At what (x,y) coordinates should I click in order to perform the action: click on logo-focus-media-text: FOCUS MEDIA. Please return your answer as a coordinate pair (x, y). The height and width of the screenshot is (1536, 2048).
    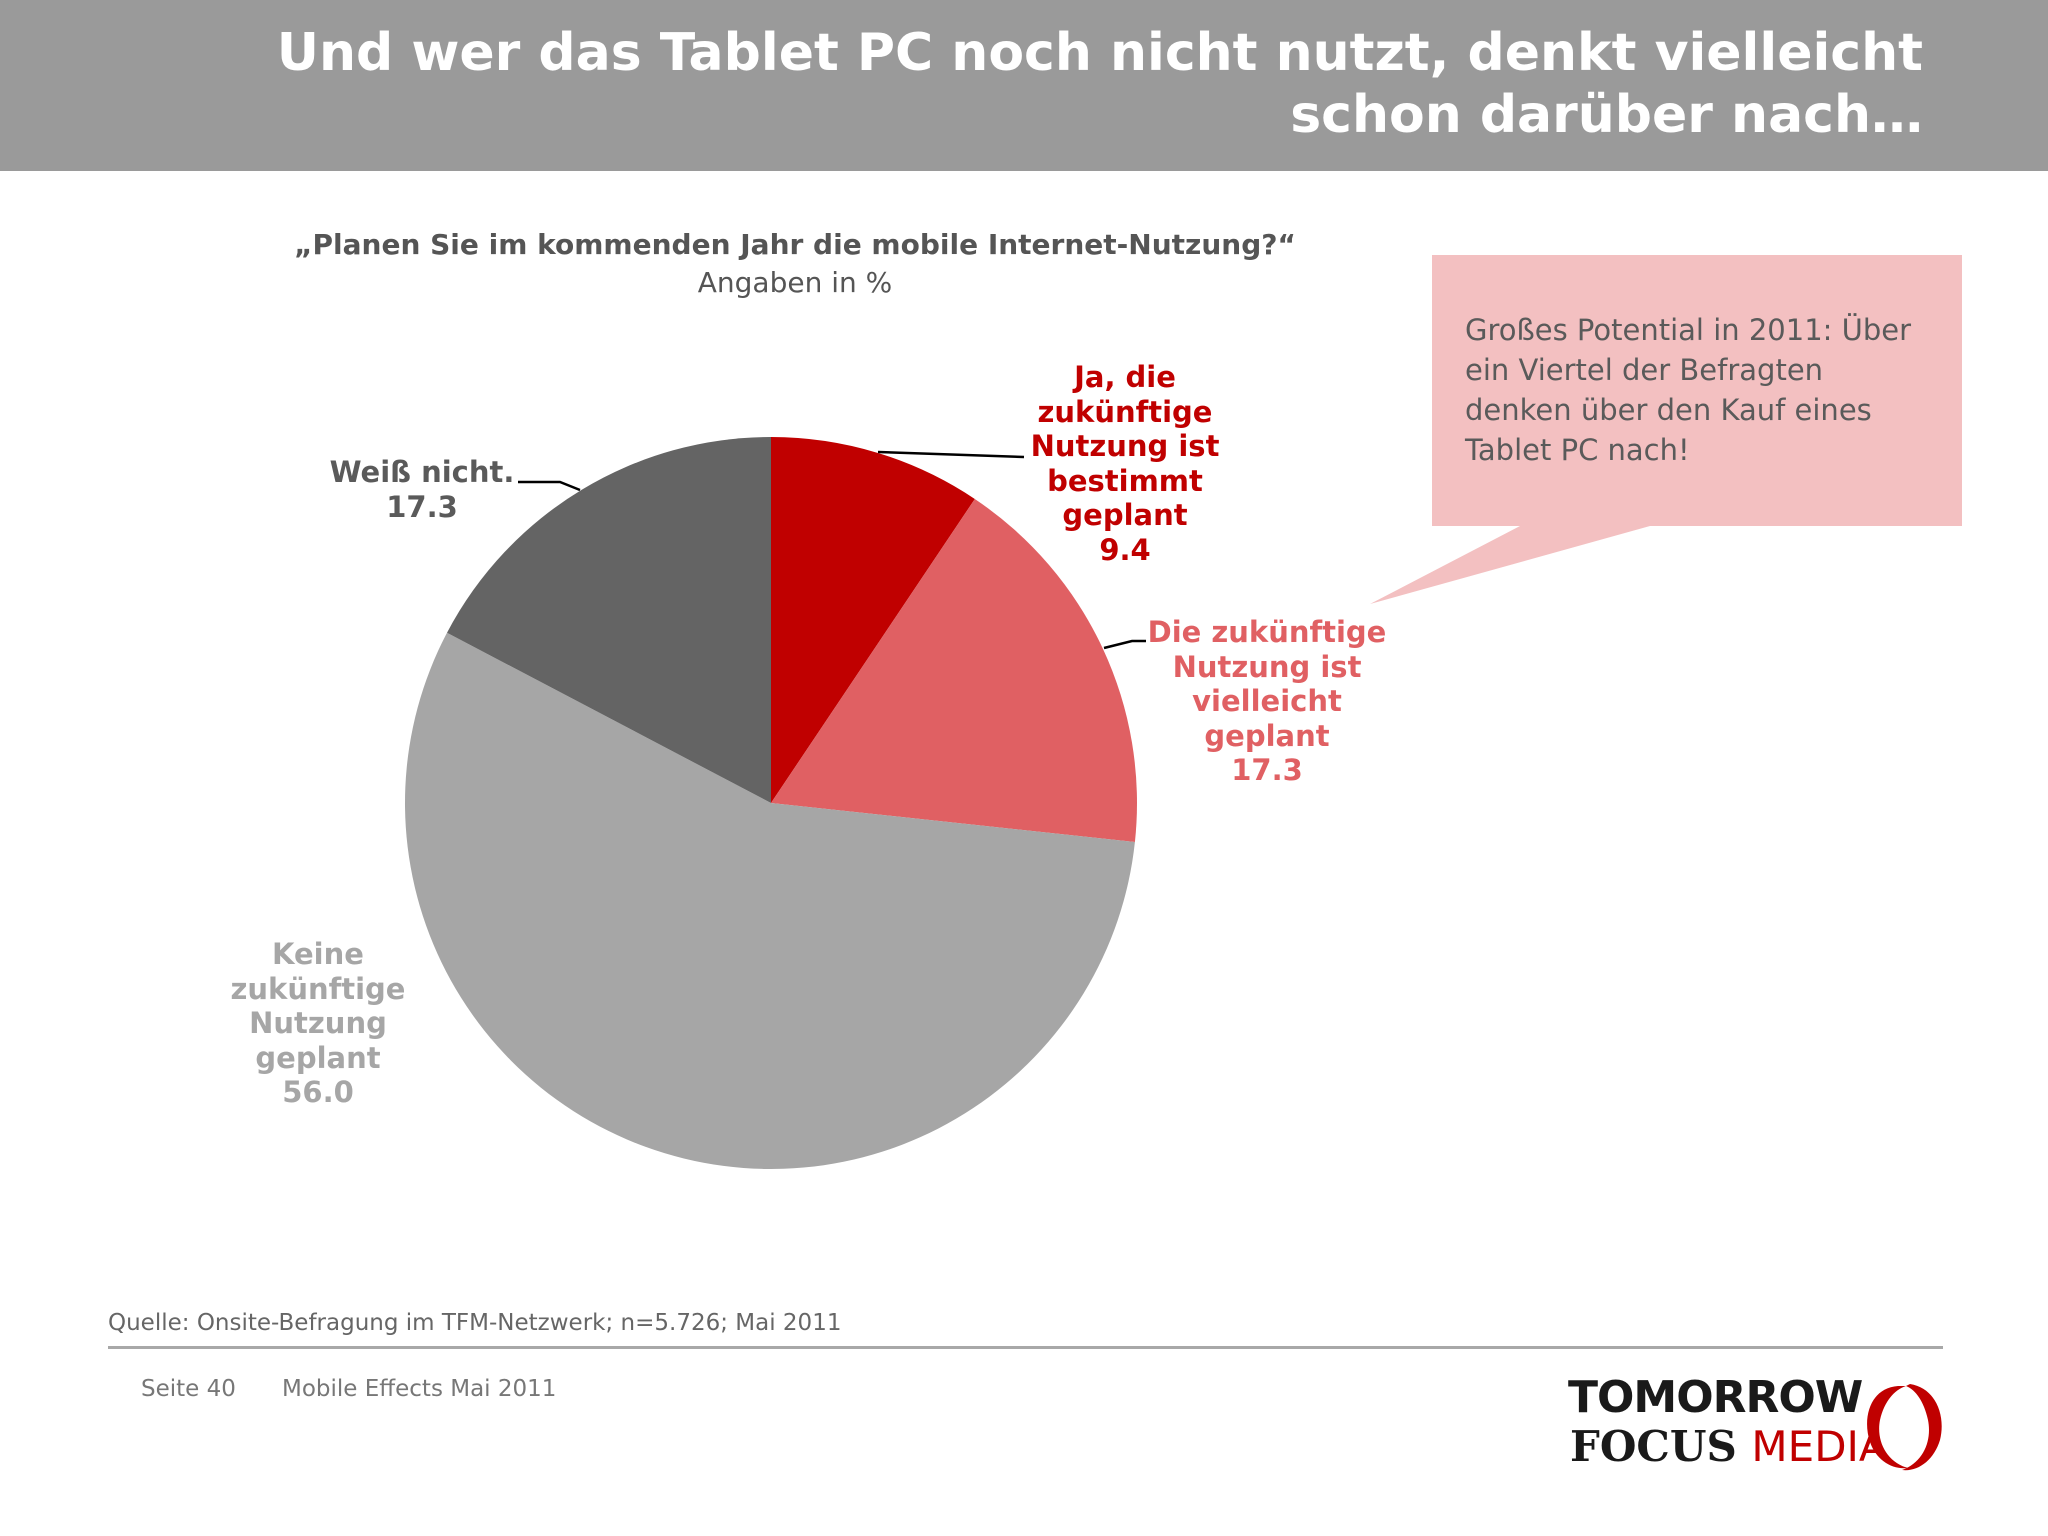
    Looking at the image, I should click on (1729, 1446).